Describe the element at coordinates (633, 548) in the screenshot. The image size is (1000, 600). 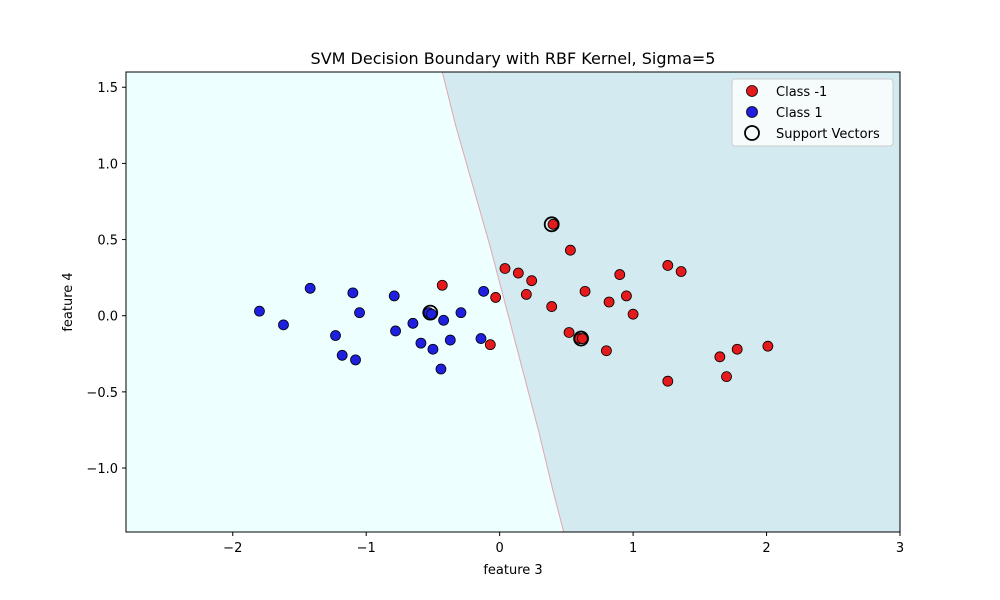
I see `x-tick-label: 1` at that location.